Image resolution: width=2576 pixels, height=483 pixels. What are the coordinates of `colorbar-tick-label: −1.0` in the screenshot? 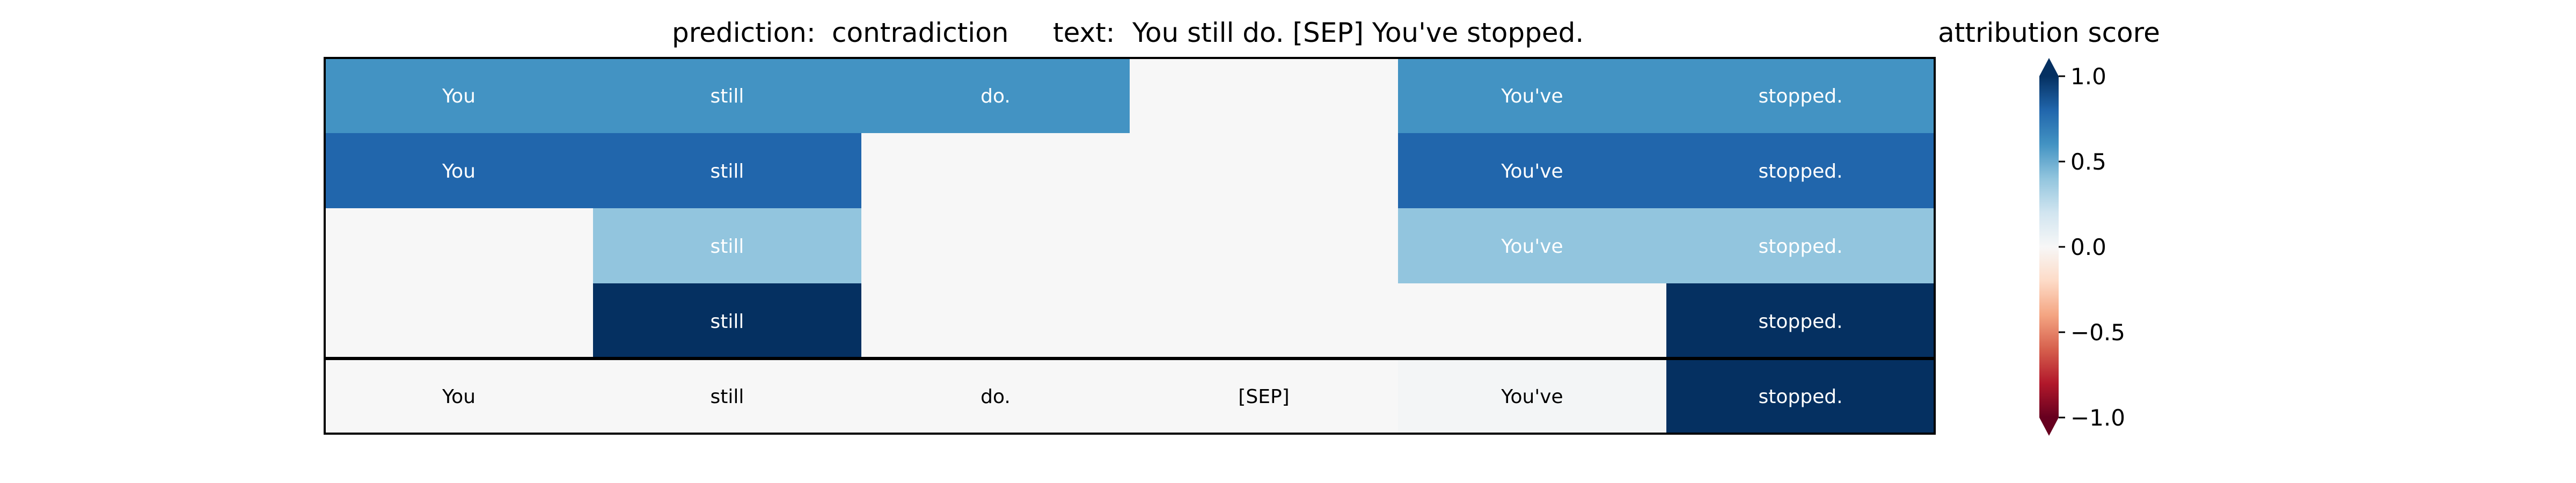 It's located at (2097, 418).